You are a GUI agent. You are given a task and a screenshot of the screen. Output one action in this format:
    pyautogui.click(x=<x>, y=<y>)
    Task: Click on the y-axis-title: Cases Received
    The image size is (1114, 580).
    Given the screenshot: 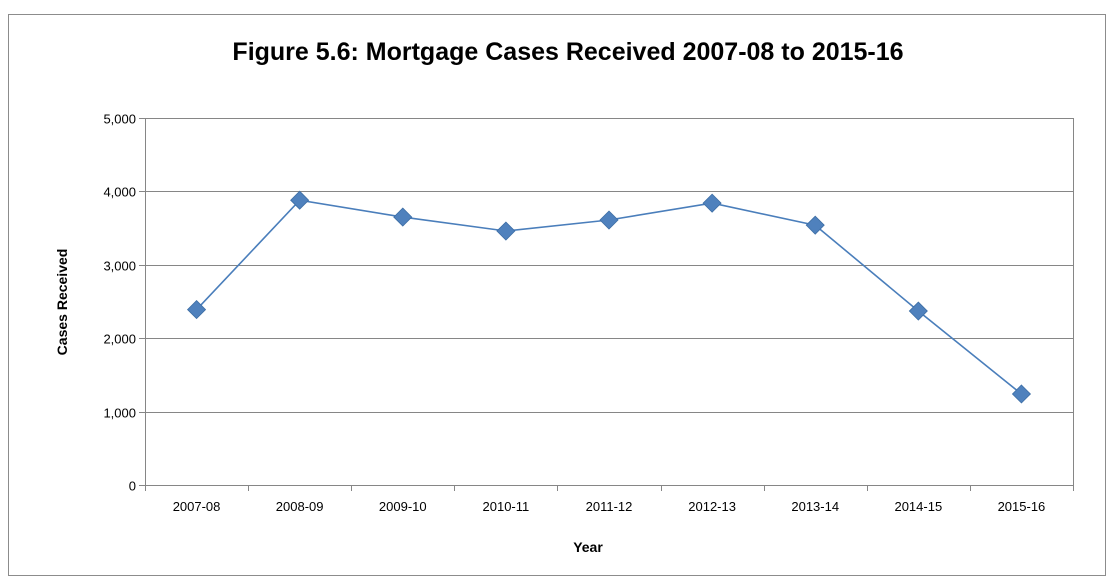 What is the action you would take?
    pyautogui.click(x=62, y=302)
    